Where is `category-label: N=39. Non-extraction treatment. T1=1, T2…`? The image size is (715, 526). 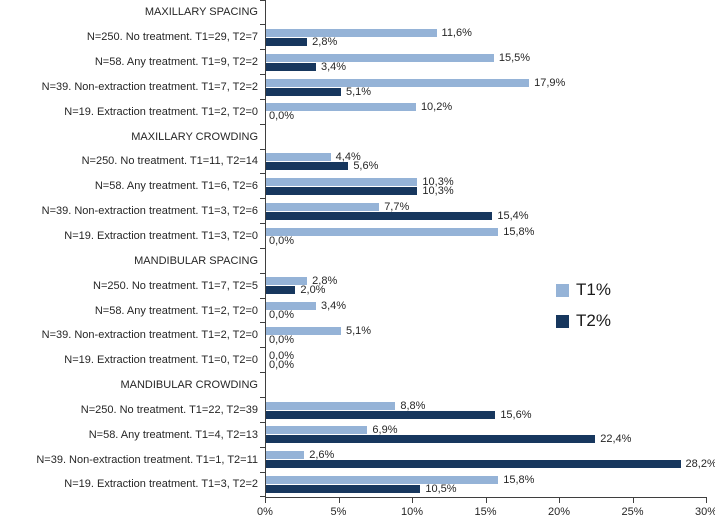 category-label: N=39. Non-extraction treatment. T1=1, T2… is located at coordinates (147, 459).